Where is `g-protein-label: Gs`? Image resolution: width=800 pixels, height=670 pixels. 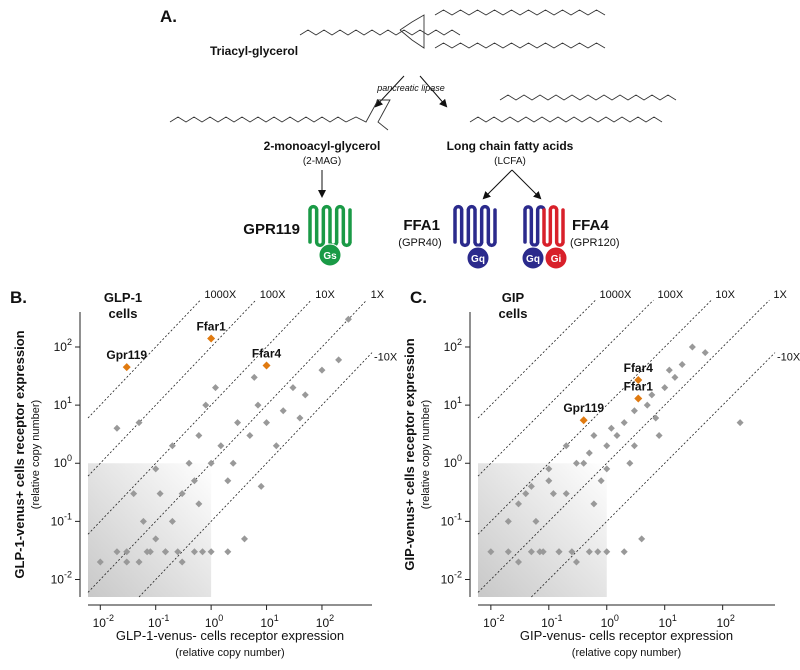
g-protein-label: Gs is located at coordinates (330, 256).